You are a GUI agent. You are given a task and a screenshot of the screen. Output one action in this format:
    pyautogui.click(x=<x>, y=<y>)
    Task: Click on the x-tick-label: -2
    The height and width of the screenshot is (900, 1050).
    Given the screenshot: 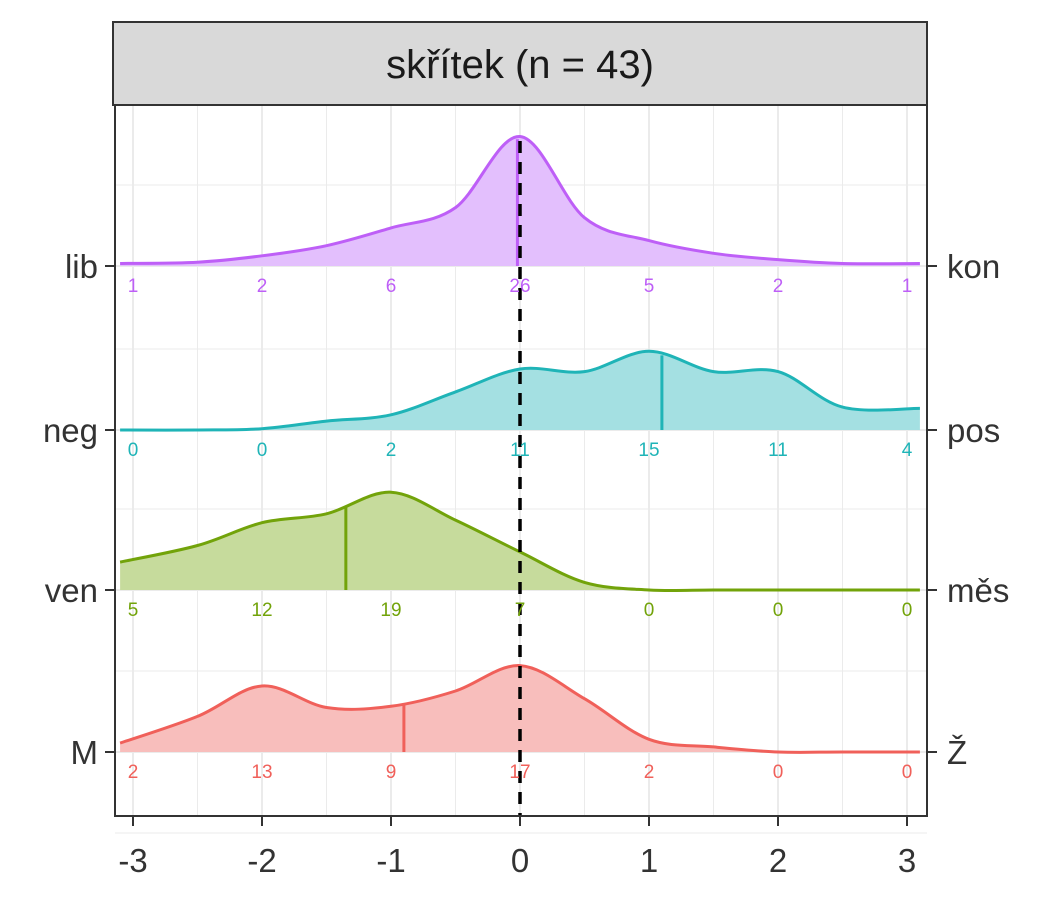 What is the action you would take?
    pyautogui.click(x=261, y=860)
    